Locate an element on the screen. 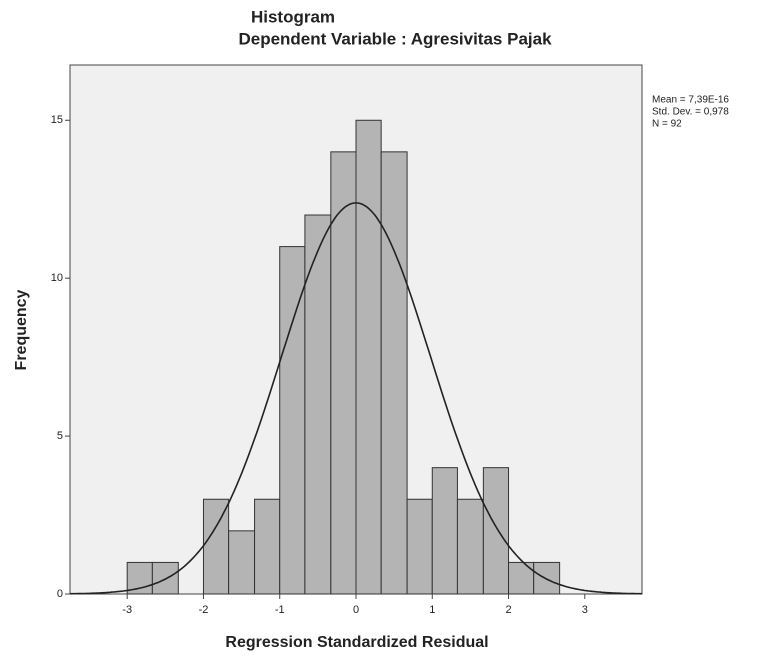  x-tick-label: -1 is located at coordinates (280, 610).